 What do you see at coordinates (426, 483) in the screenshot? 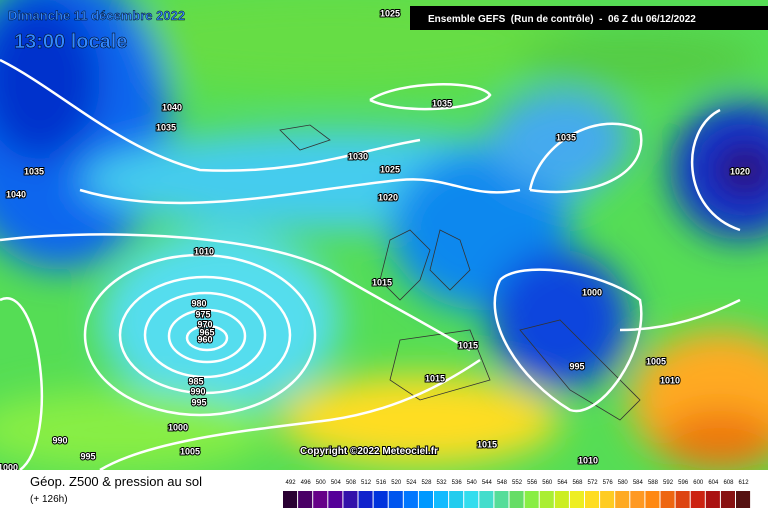
I see `scale-label: 528` at bounding box center [426, 483].